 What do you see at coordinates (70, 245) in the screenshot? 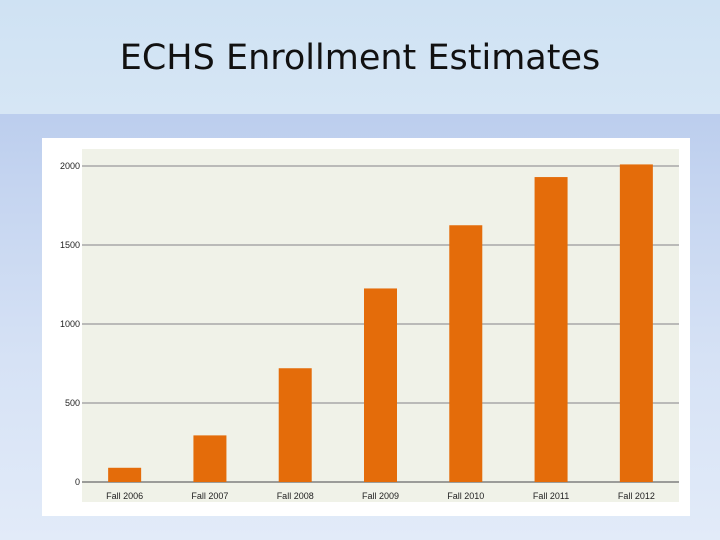
I see `y-tick-label: 1500` at bounding box center [70, 245].